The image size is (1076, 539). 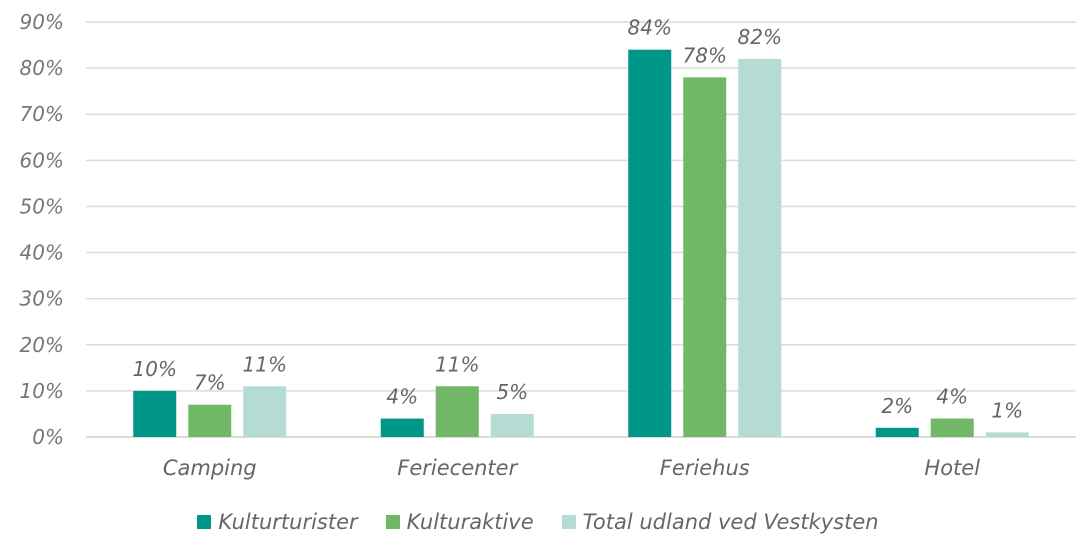 What do you see at coordinates (730, 522) in the screenshot?
I see `legend-label: Total udland ved Vestkysten` at bounding box center [730, 522].